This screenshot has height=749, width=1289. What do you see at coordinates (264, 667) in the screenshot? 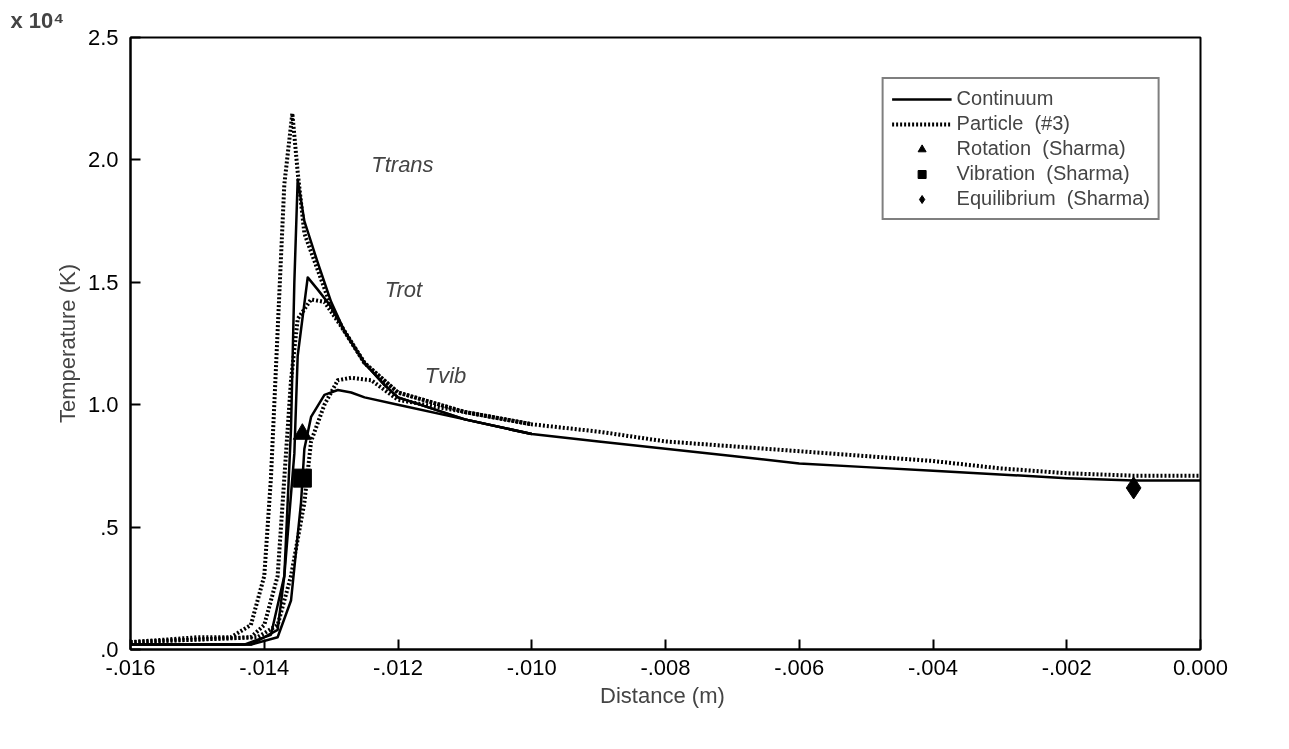
I see `x-tick-label: -.014` at bounding box center [264, 667].